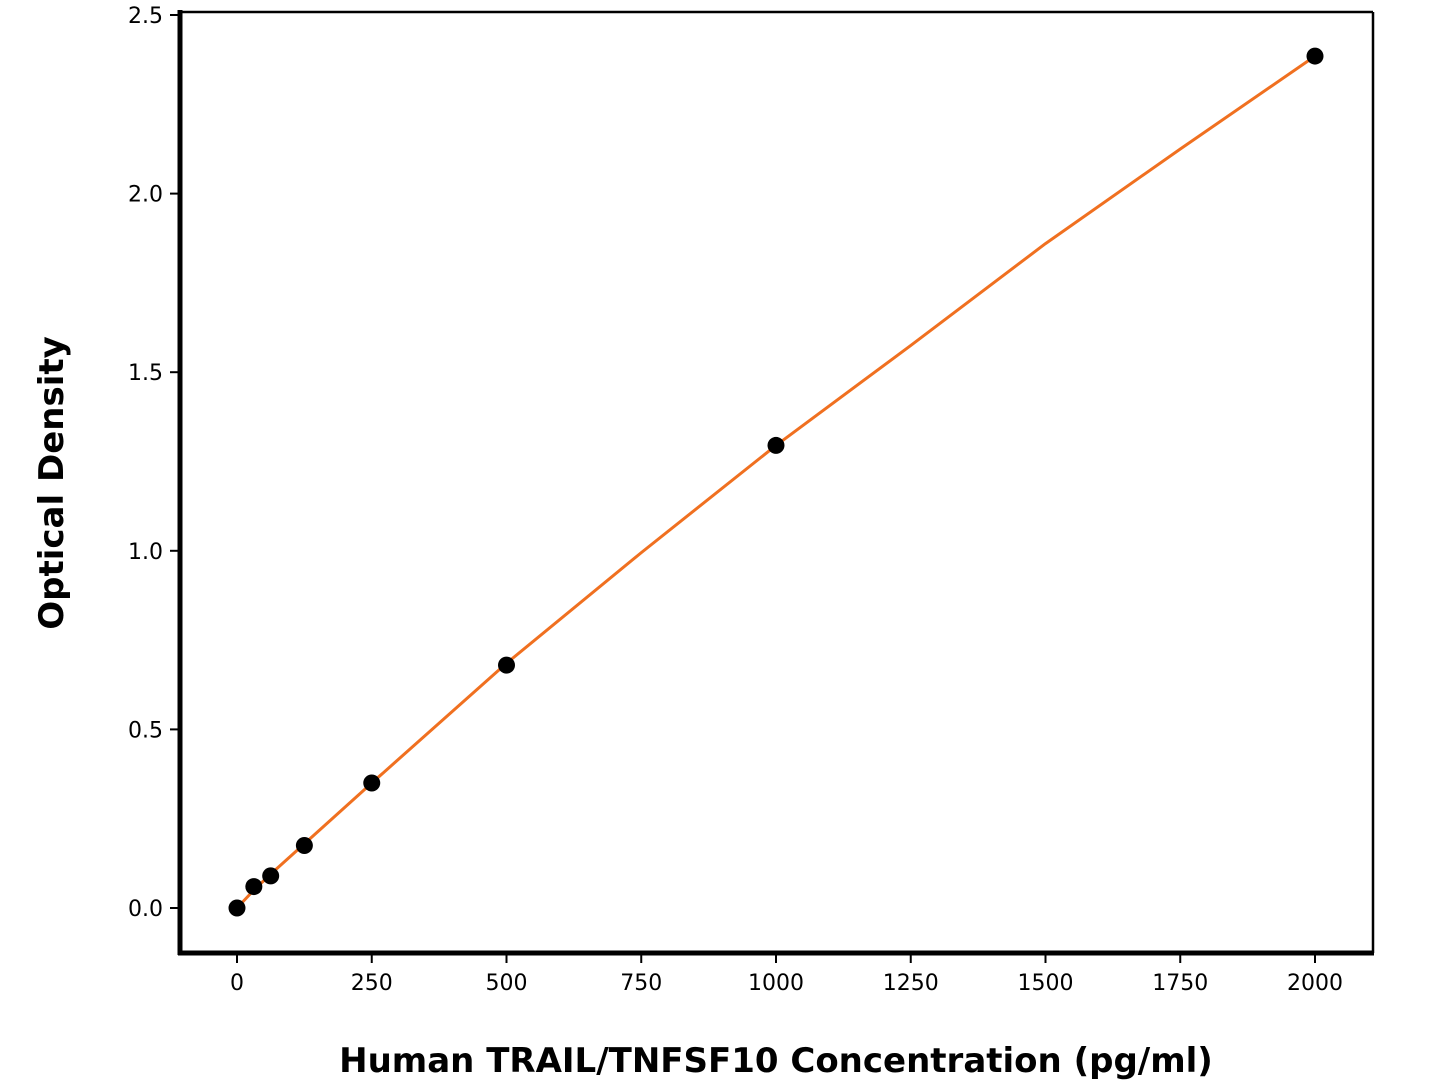 The width and height of the screenshot is (1445, 1084). I want to click on y-tick-label: 1.0, so click(145, 552).